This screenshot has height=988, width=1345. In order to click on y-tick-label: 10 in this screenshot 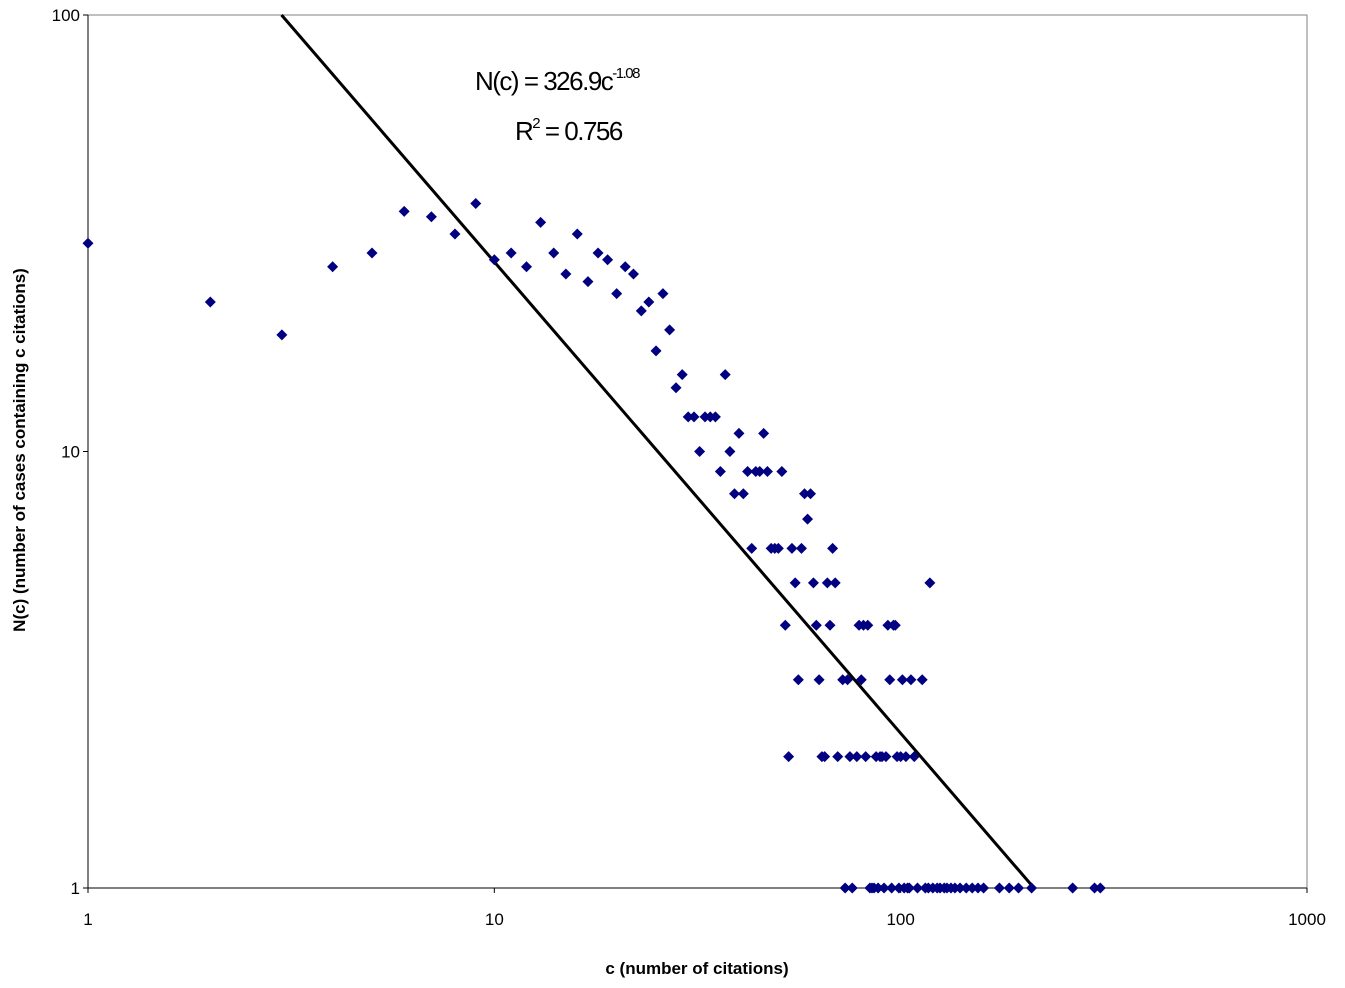, I will do `click(70, 452)`.